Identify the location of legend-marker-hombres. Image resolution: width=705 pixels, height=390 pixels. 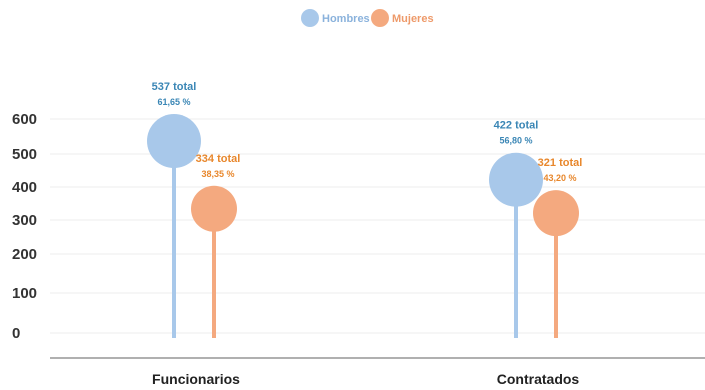
(310, 18).